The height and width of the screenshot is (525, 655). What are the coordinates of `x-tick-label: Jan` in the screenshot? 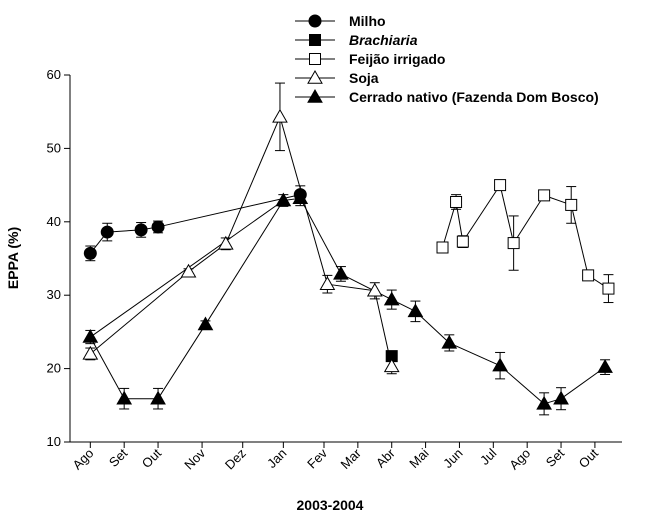 It's located at (276, 458).